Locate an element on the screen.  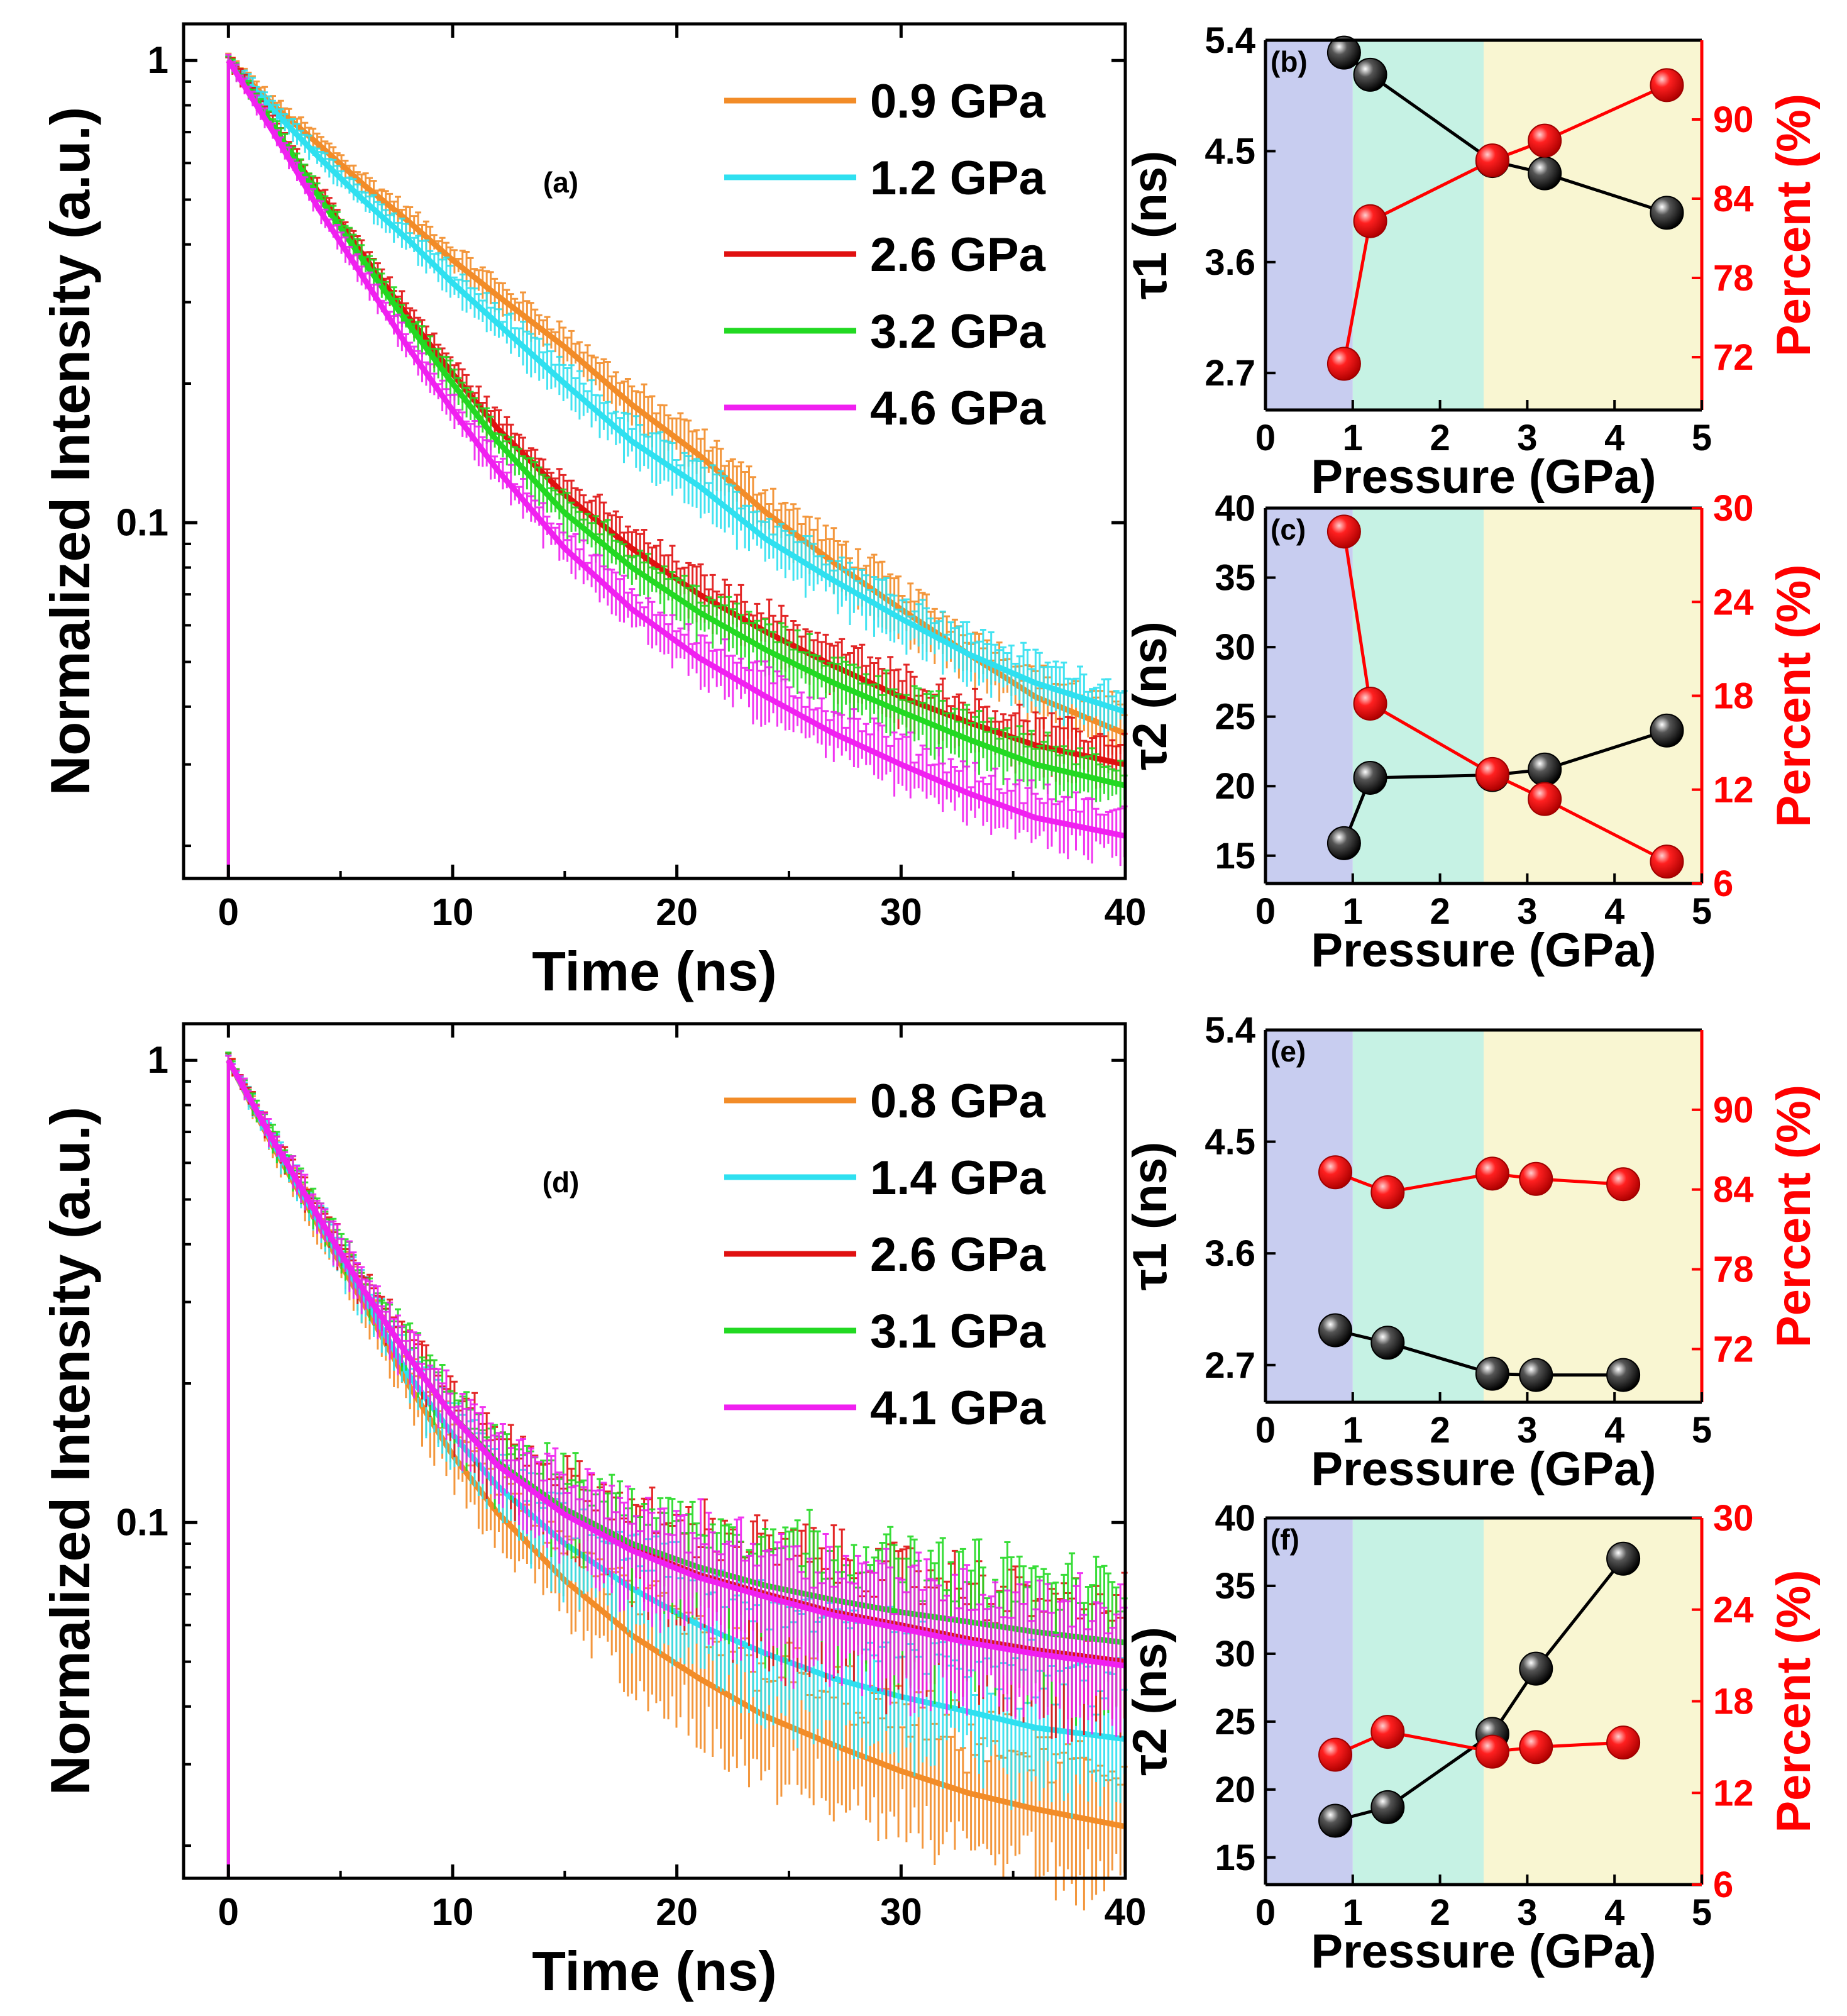
y-left-axis-title: τ2 (ns) is located at coordinates (1150, 695).